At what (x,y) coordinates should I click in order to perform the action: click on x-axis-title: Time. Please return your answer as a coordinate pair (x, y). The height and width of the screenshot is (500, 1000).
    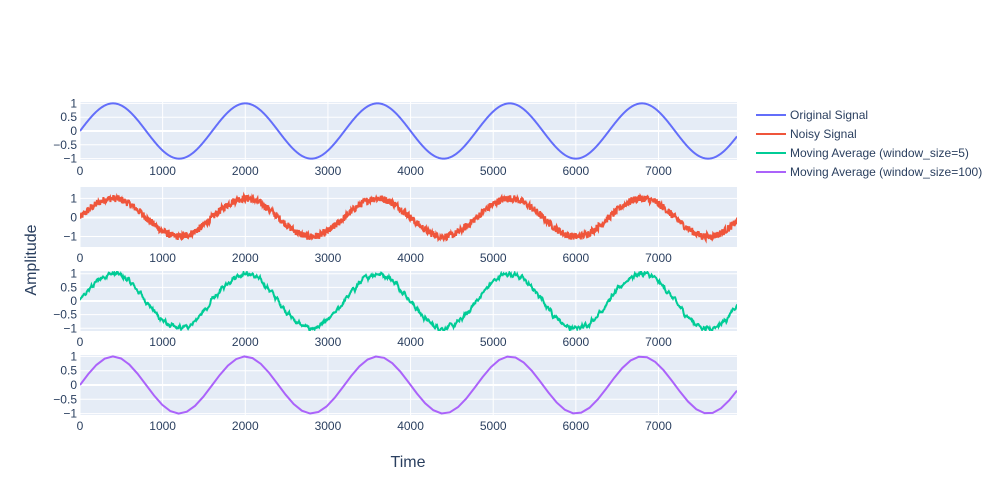
    Looking at the image, I should click on (408, 462).